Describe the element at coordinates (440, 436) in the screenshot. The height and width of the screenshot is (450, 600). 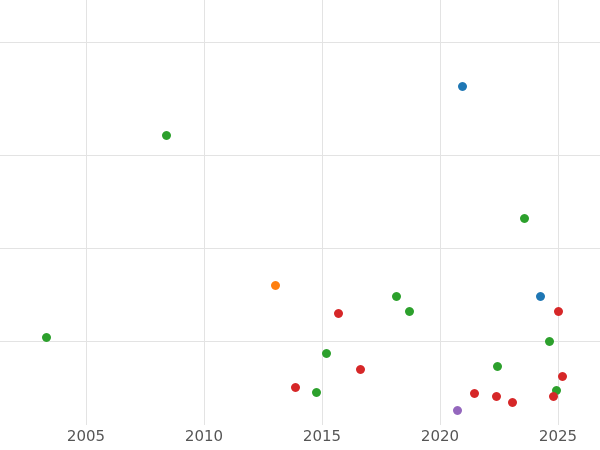
I see `x-tick-label: 2020` at that location.